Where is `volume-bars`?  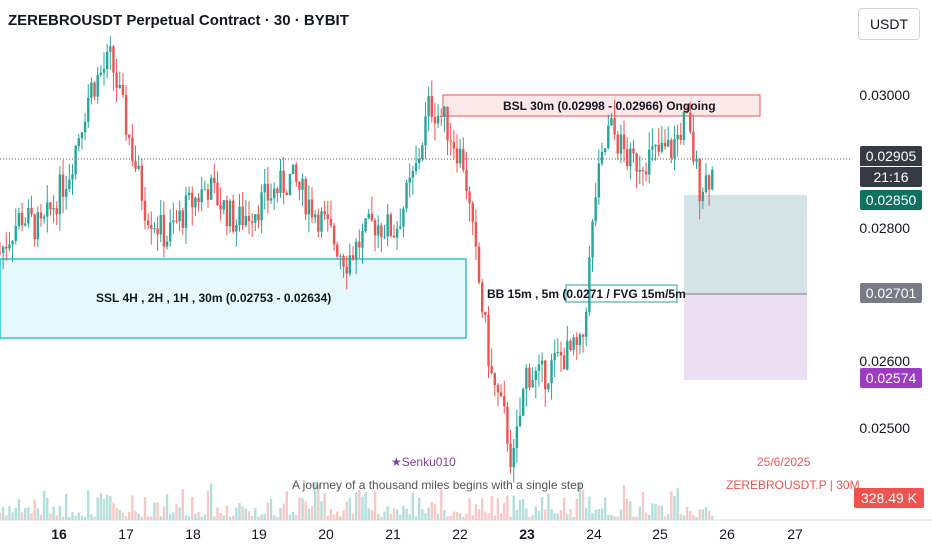
volume-bars is located at coordinates (357, 500).